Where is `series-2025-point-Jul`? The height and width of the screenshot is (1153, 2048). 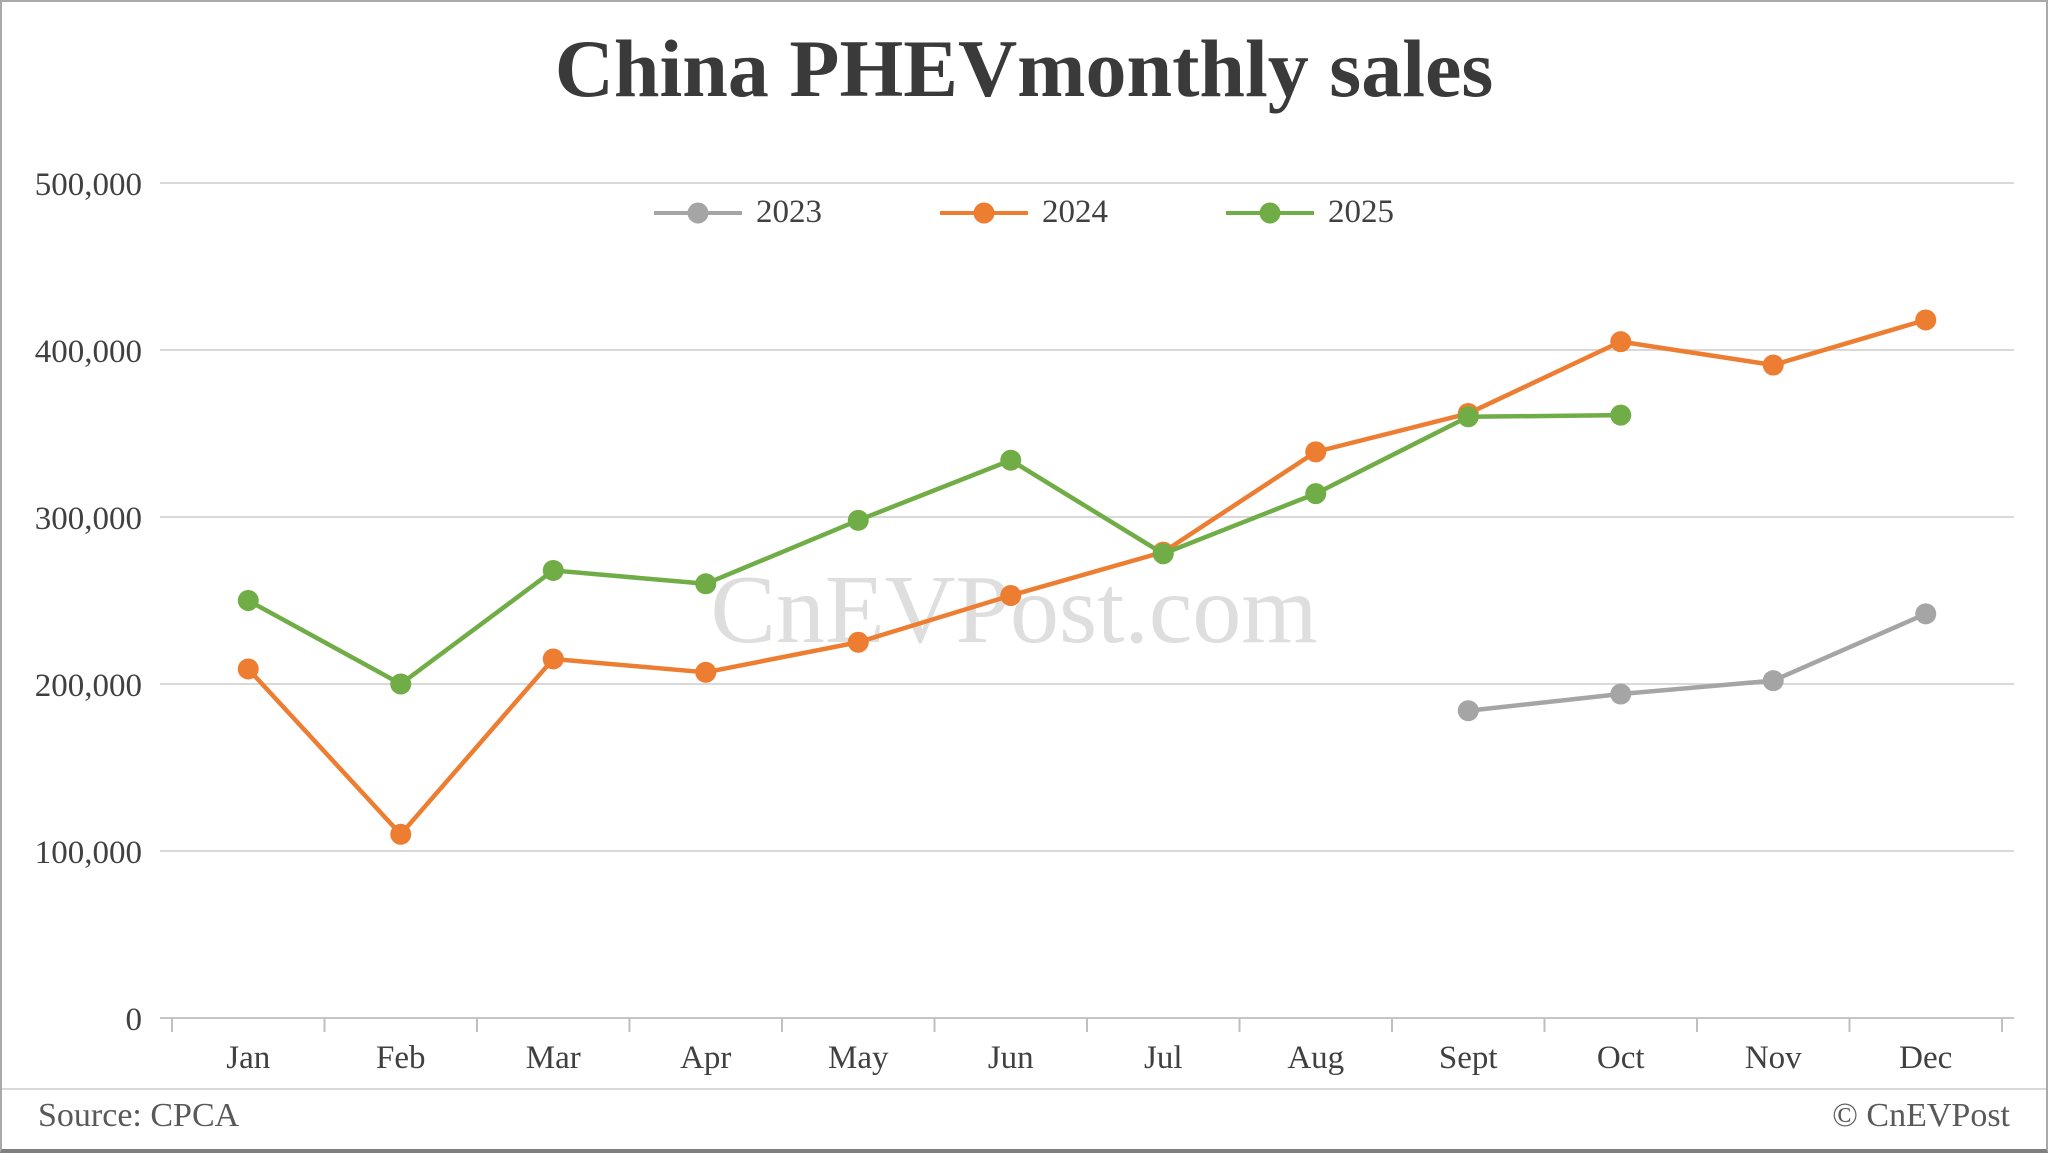 series-2025-point-Jul is located at coordinates (1163, 554).